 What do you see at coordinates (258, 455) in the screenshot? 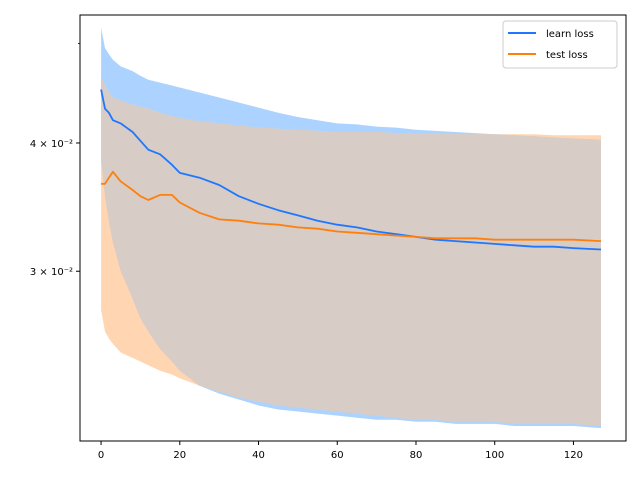
I see `x-tick-label: 40` at bounding box center [258, 455].